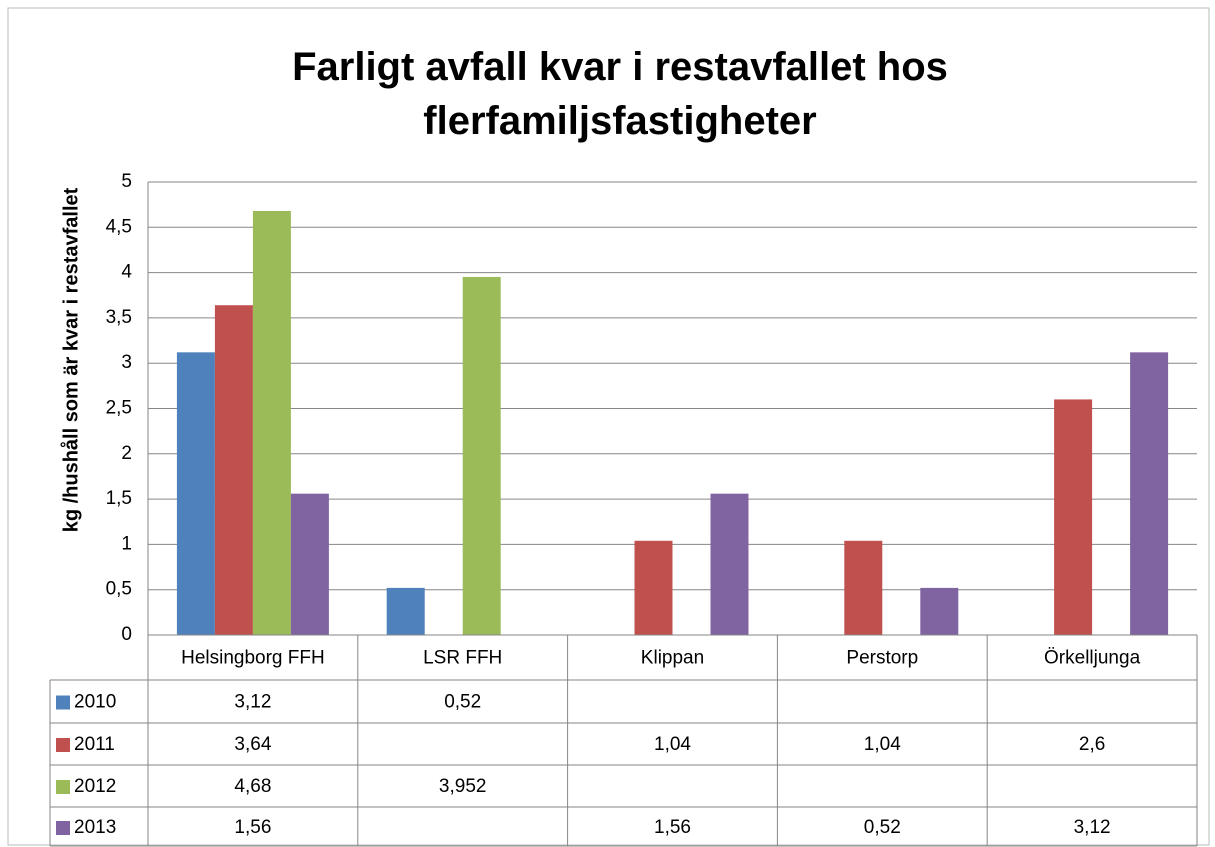 The image size is (1215, 847). Describe the element at coordinates (119, 498) in the screenshot. I see `y-tick-label: 1,5` at that location.